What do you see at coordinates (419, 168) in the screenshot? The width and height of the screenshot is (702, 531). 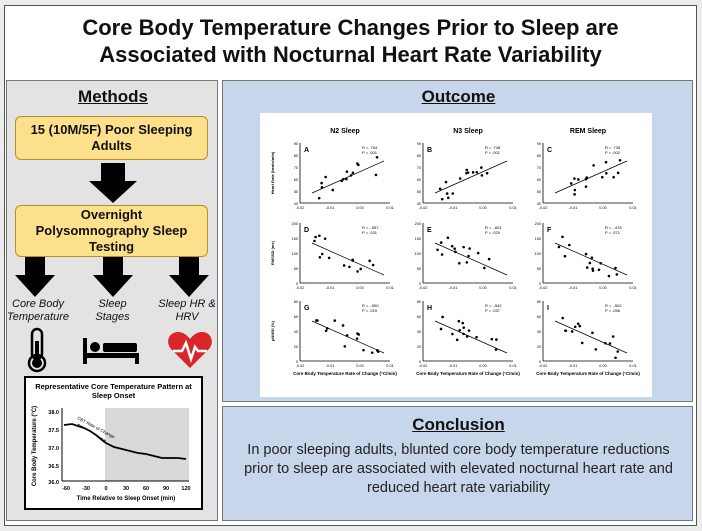 I see `ytick-label: 70` at bounding box center [419, 168].